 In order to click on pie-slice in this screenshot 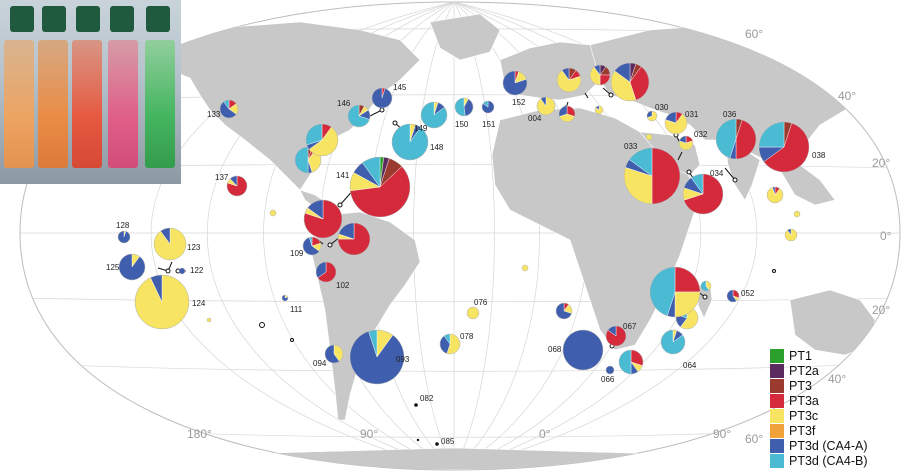, I will do `click(583, 350)`.